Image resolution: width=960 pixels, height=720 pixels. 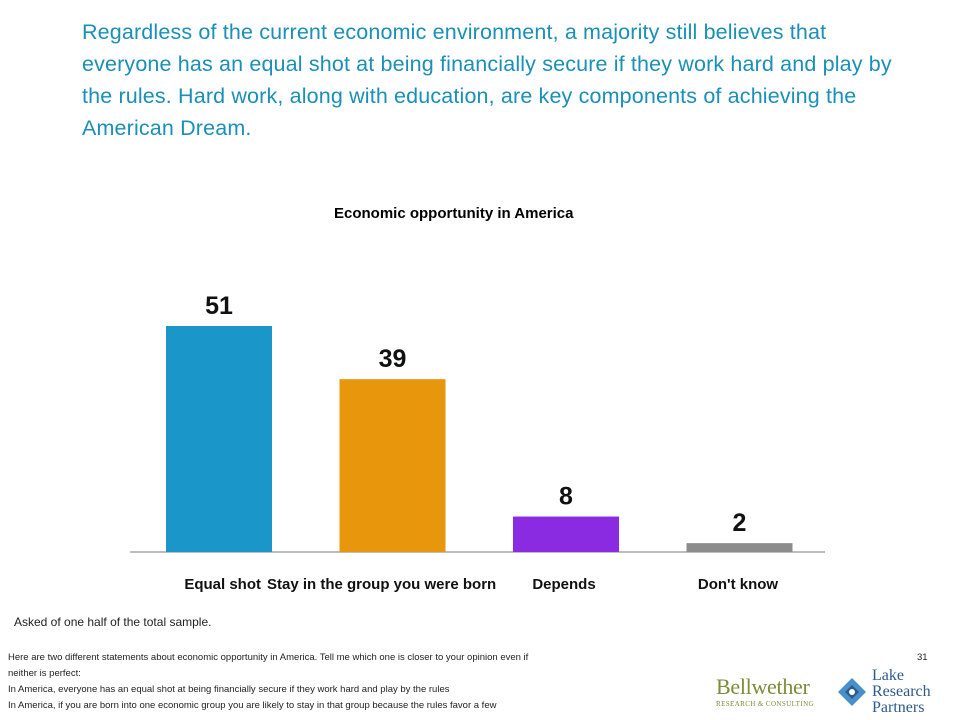 I want to click on category-label: Don't know, so click(x=738, y=584).